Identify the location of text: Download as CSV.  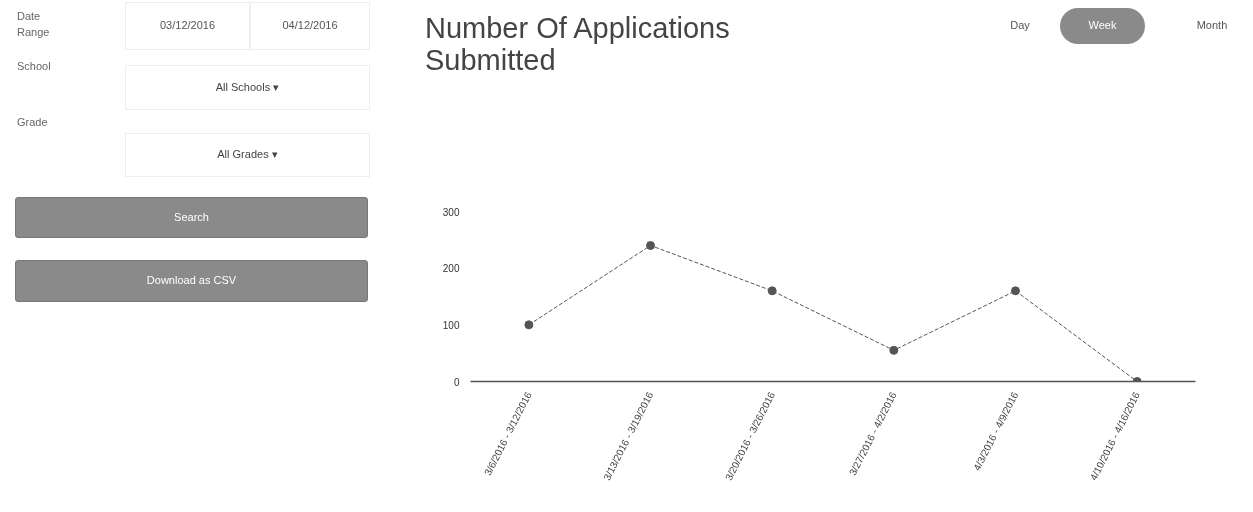
(191, 281).